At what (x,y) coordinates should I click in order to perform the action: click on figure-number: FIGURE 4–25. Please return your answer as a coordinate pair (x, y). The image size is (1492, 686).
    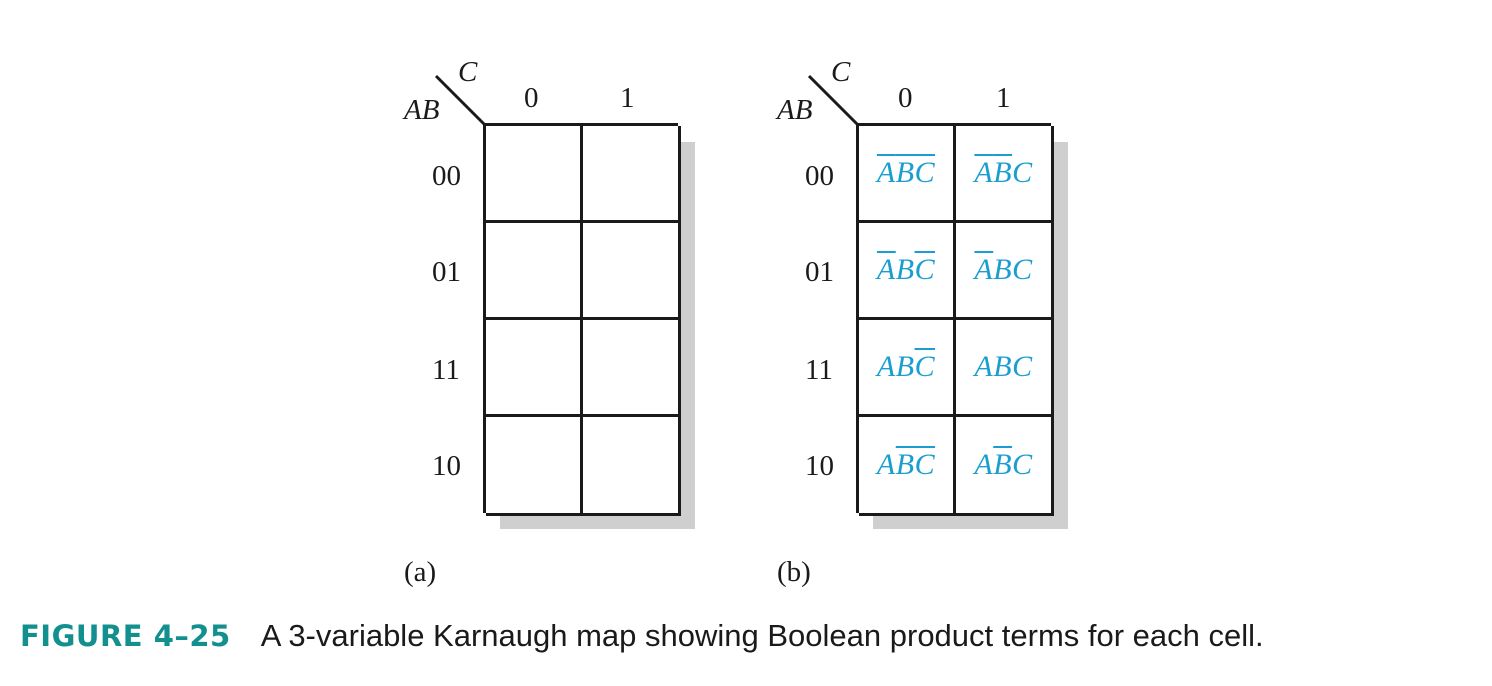
    Looking at the image, I should click on (125, 636).